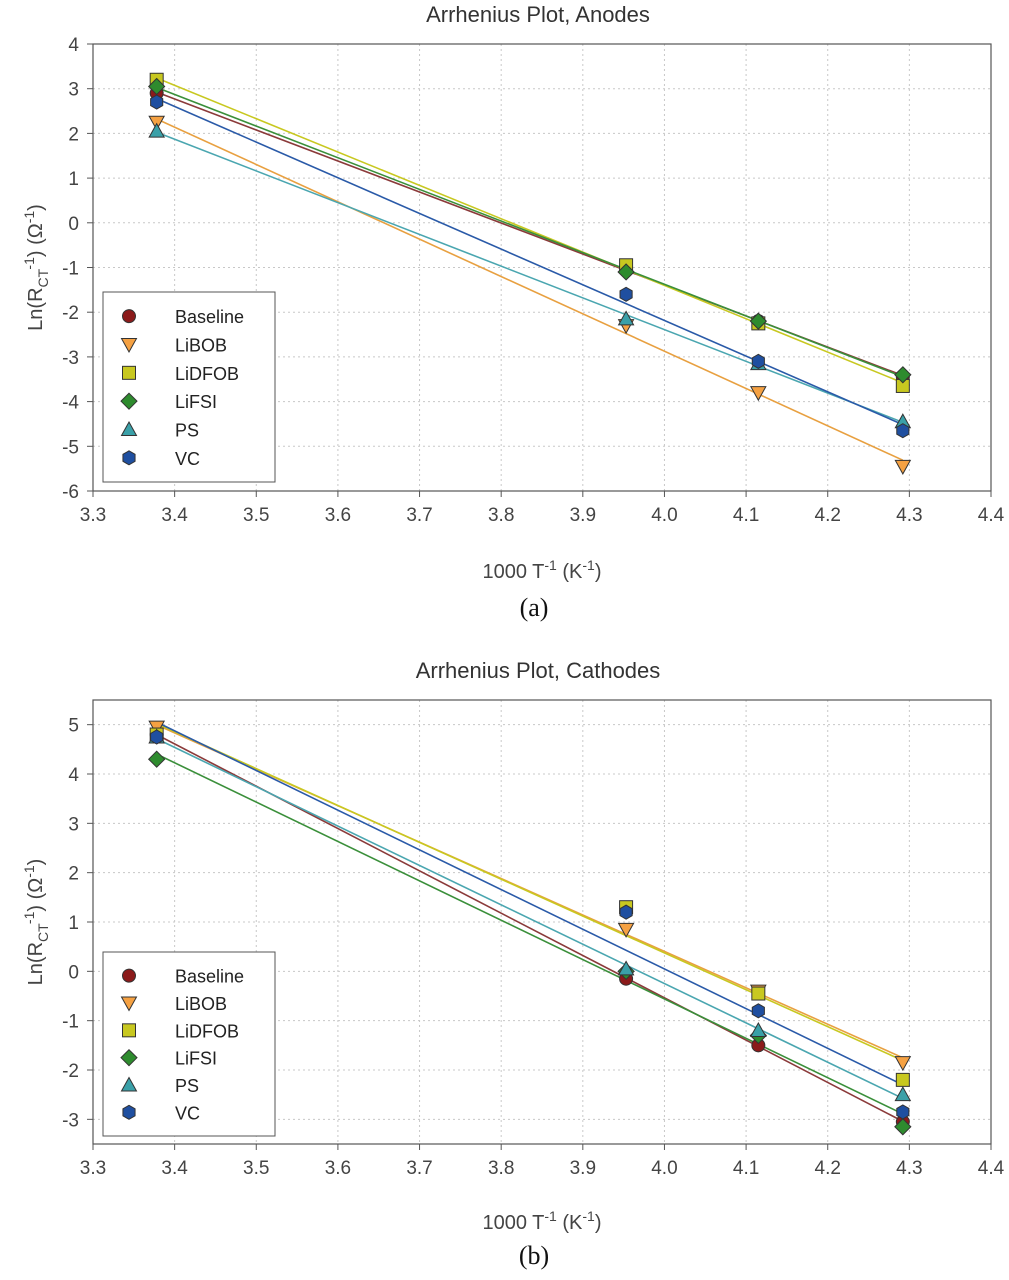 The width and height of the screenshot is (1009, 1280). What do you see at coordinates (73, 726) in the screenshot?
I see `y-tick-label: 5` at bounding box center [73, 726].